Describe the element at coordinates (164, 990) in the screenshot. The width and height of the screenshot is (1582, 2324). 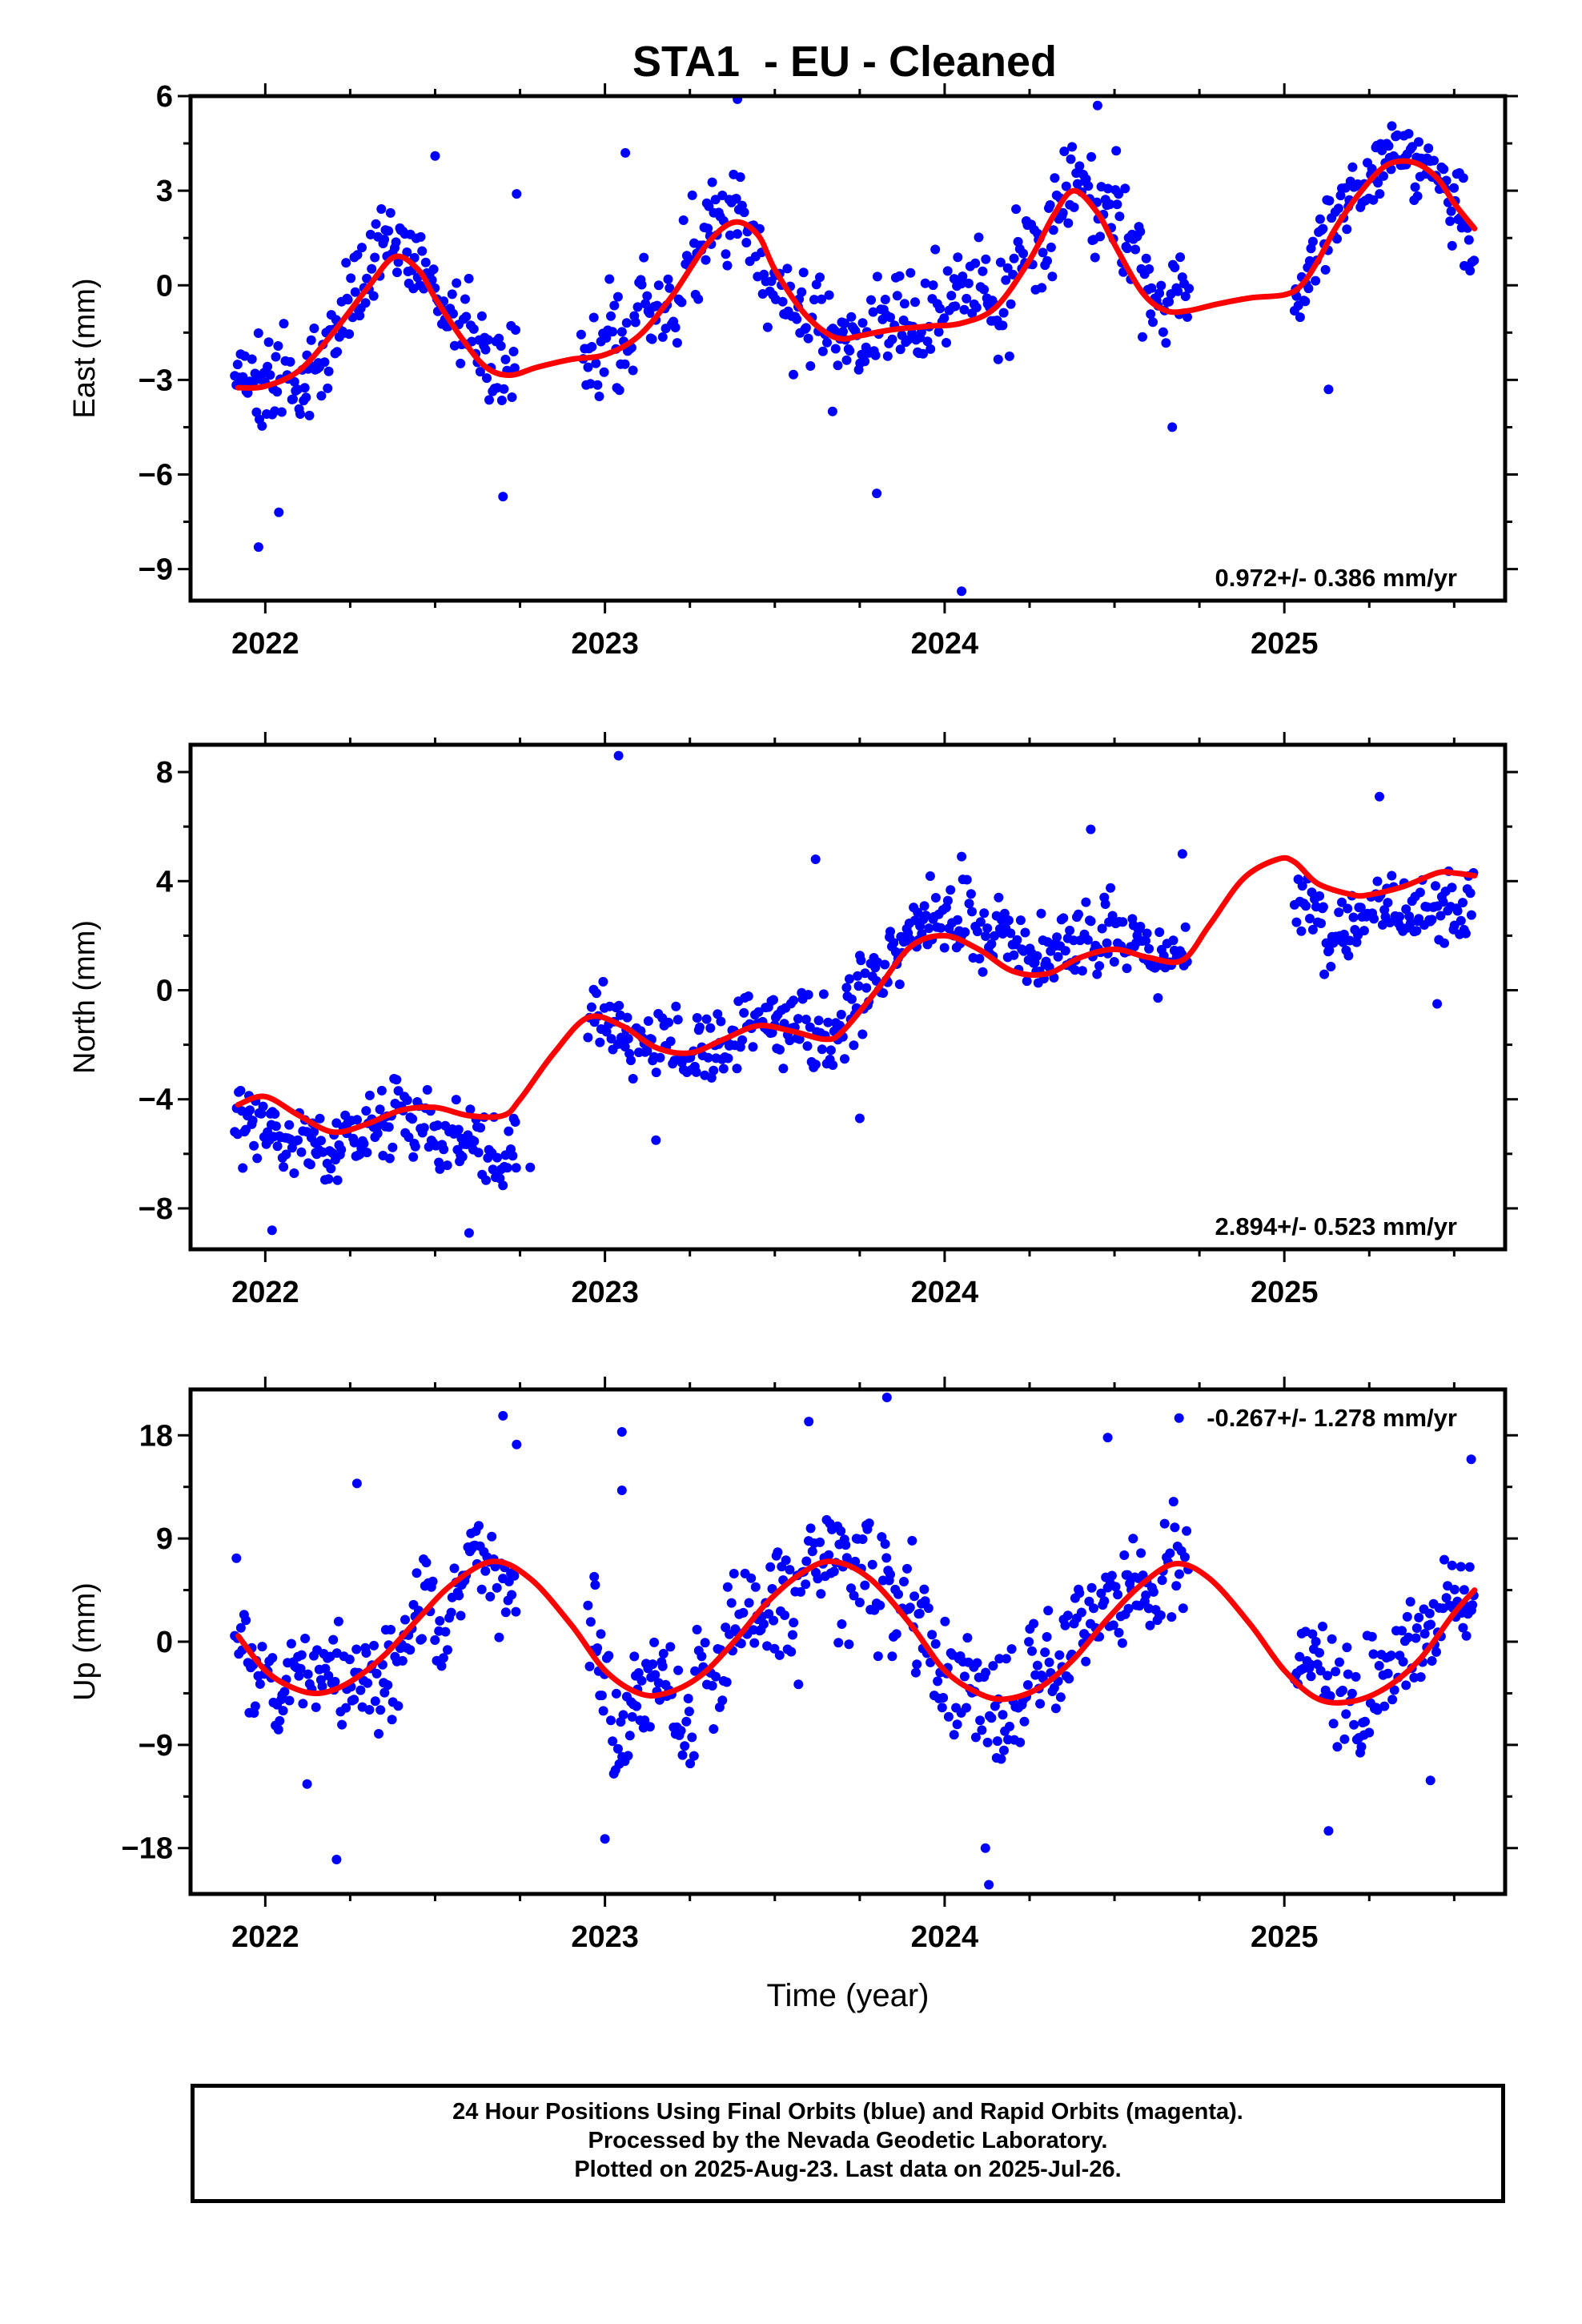
I see `y-tick-label: 0` at that location.